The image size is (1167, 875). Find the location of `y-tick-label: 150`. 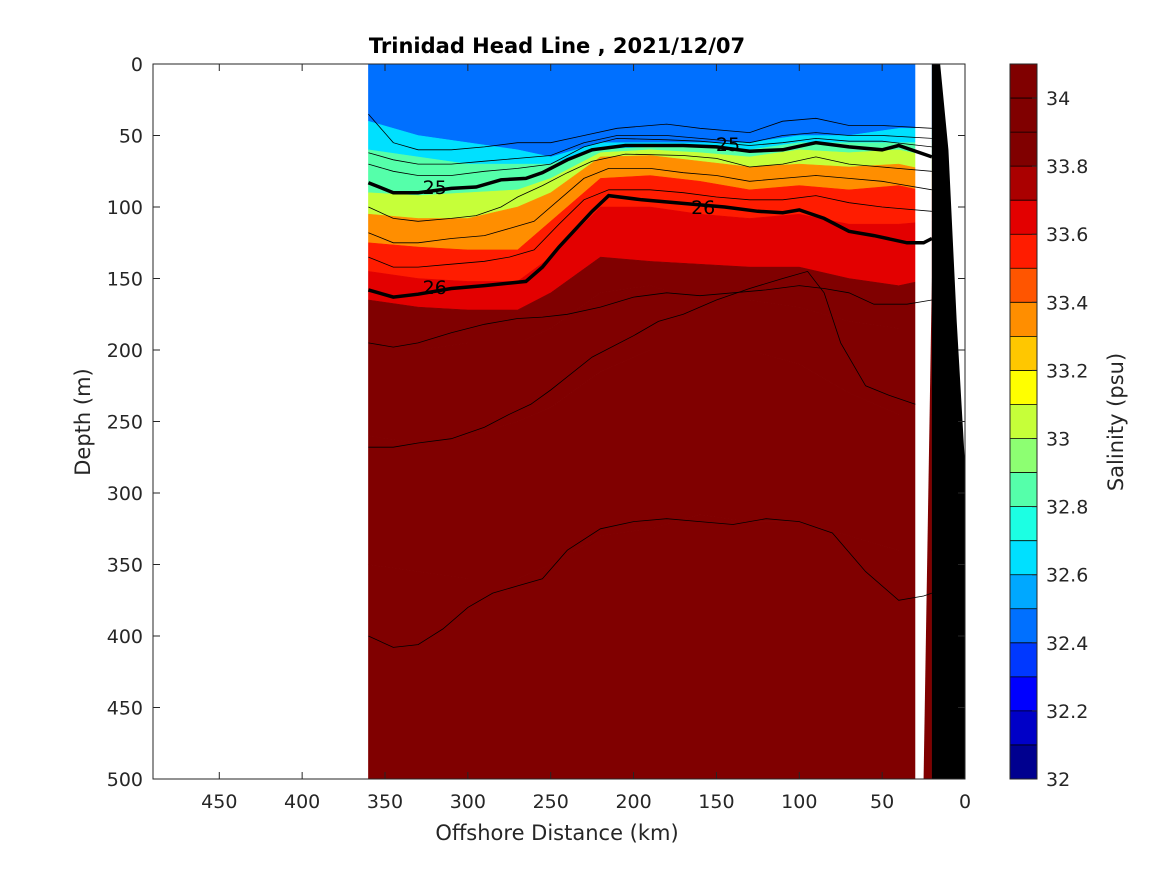

y-tick-label: 150 is located at coordinates (125, 280).